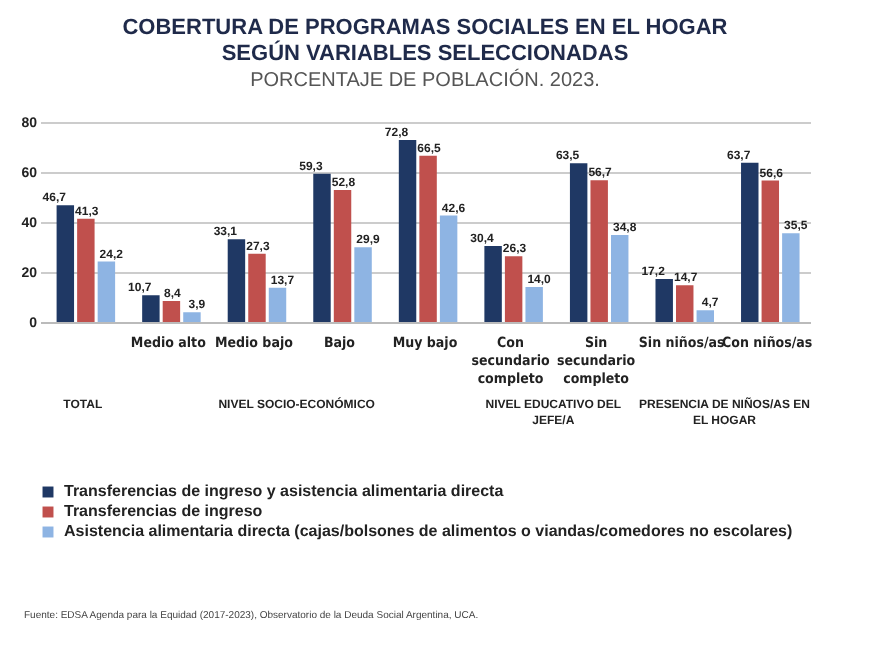 This screenshot has width=880, height=646. Describe the element at coordinates (163, 511) in the screenshot. I see `legend-label: Transferencias de ingreso` at that location.